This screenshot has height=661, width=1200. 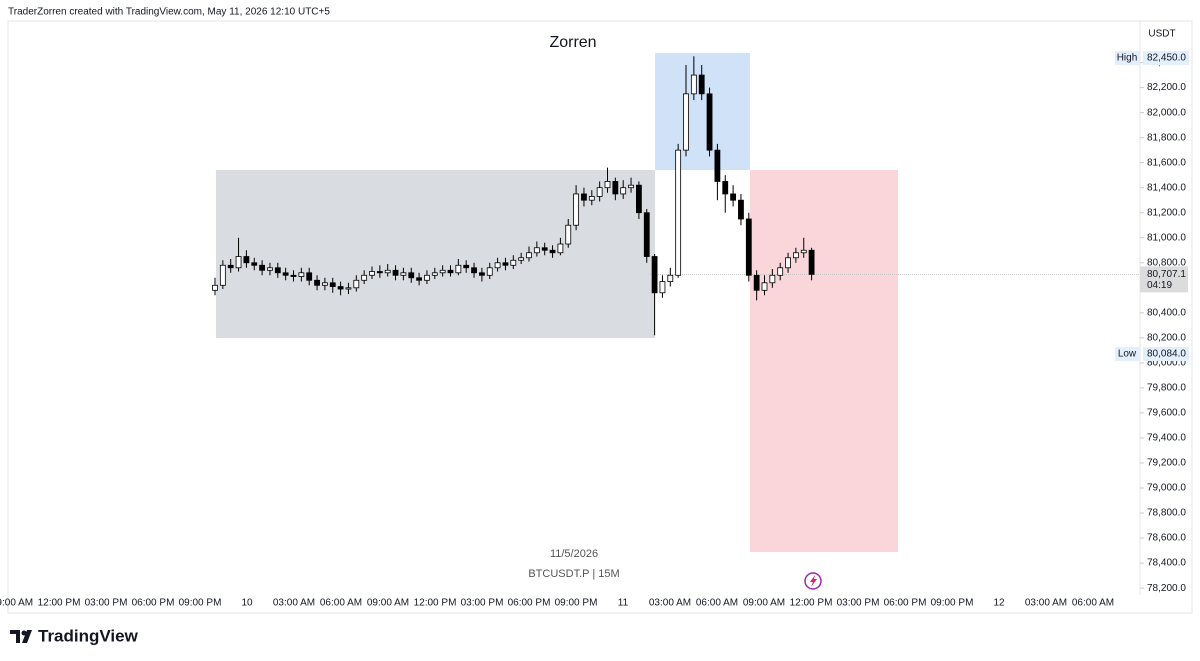 I want to click on high-value-bg, so click(x=1166, y=58).